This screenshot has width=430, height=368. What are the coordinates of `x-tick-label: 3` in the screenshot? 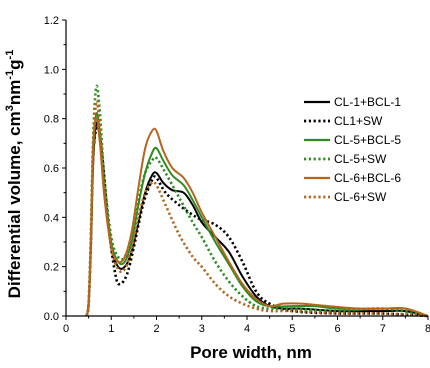 It's located at (202, 329).